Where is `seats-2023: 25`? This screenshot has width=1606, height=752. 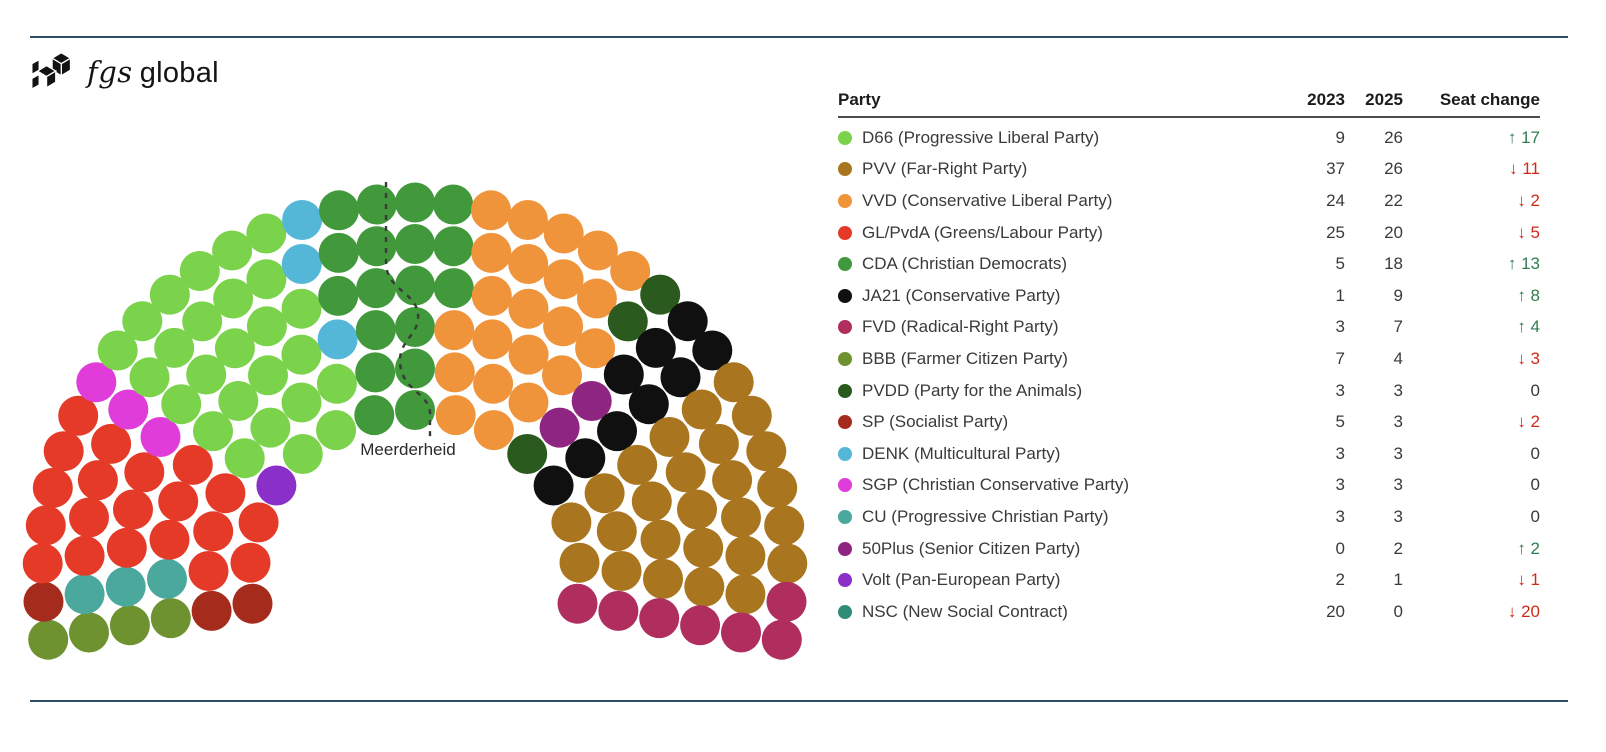
seats-2023: 25 is located at coordinates (1335, 232).